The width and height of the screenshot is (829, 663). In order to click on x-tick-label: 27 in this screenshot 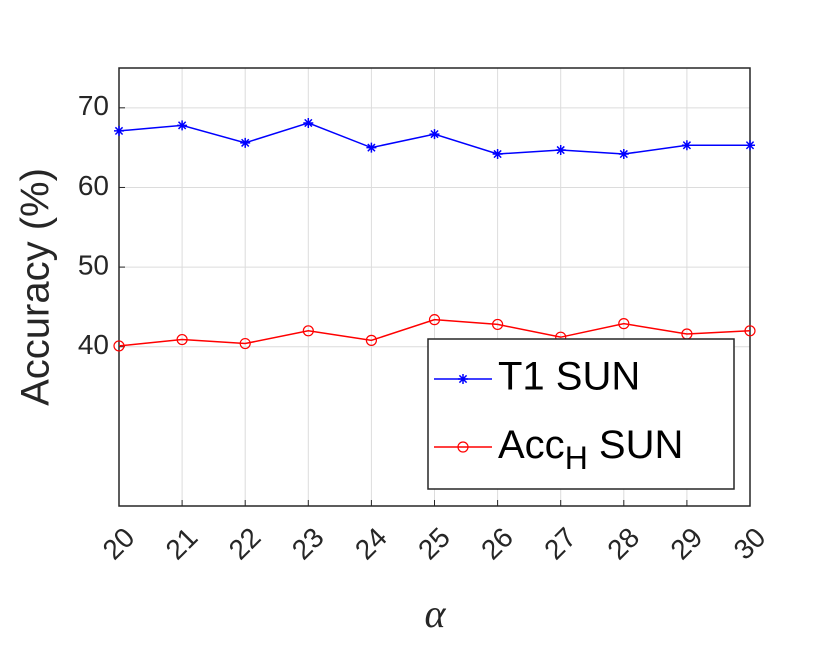, I will do `click(560, 544)`.